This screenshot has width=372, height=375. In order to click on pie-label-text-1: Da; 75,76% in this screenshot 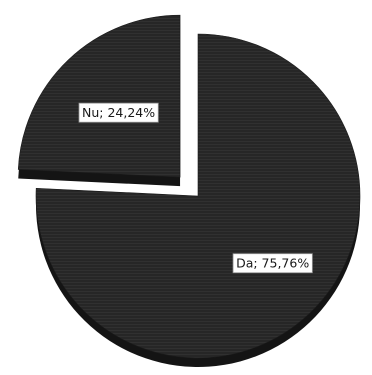, I will do `click(272, 263)`.